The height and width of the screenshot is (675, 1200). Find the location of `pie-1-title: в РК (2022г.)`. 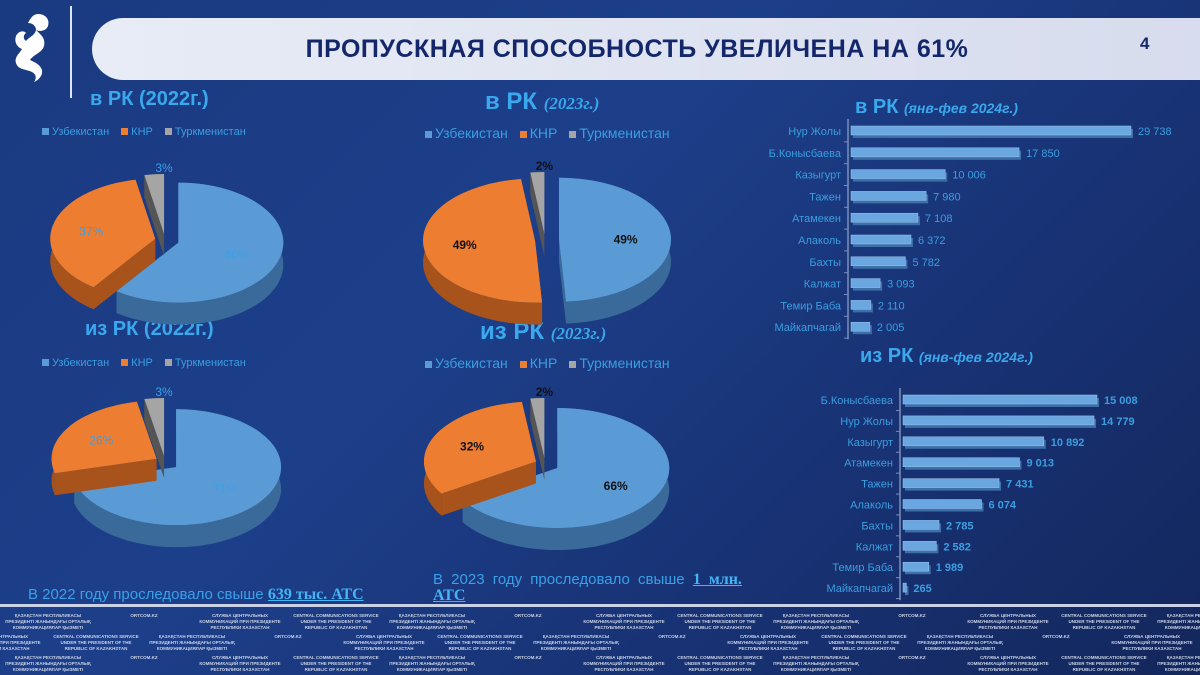

pie-1-title: в РК (2022г.) is located at coordinates (149, 99).